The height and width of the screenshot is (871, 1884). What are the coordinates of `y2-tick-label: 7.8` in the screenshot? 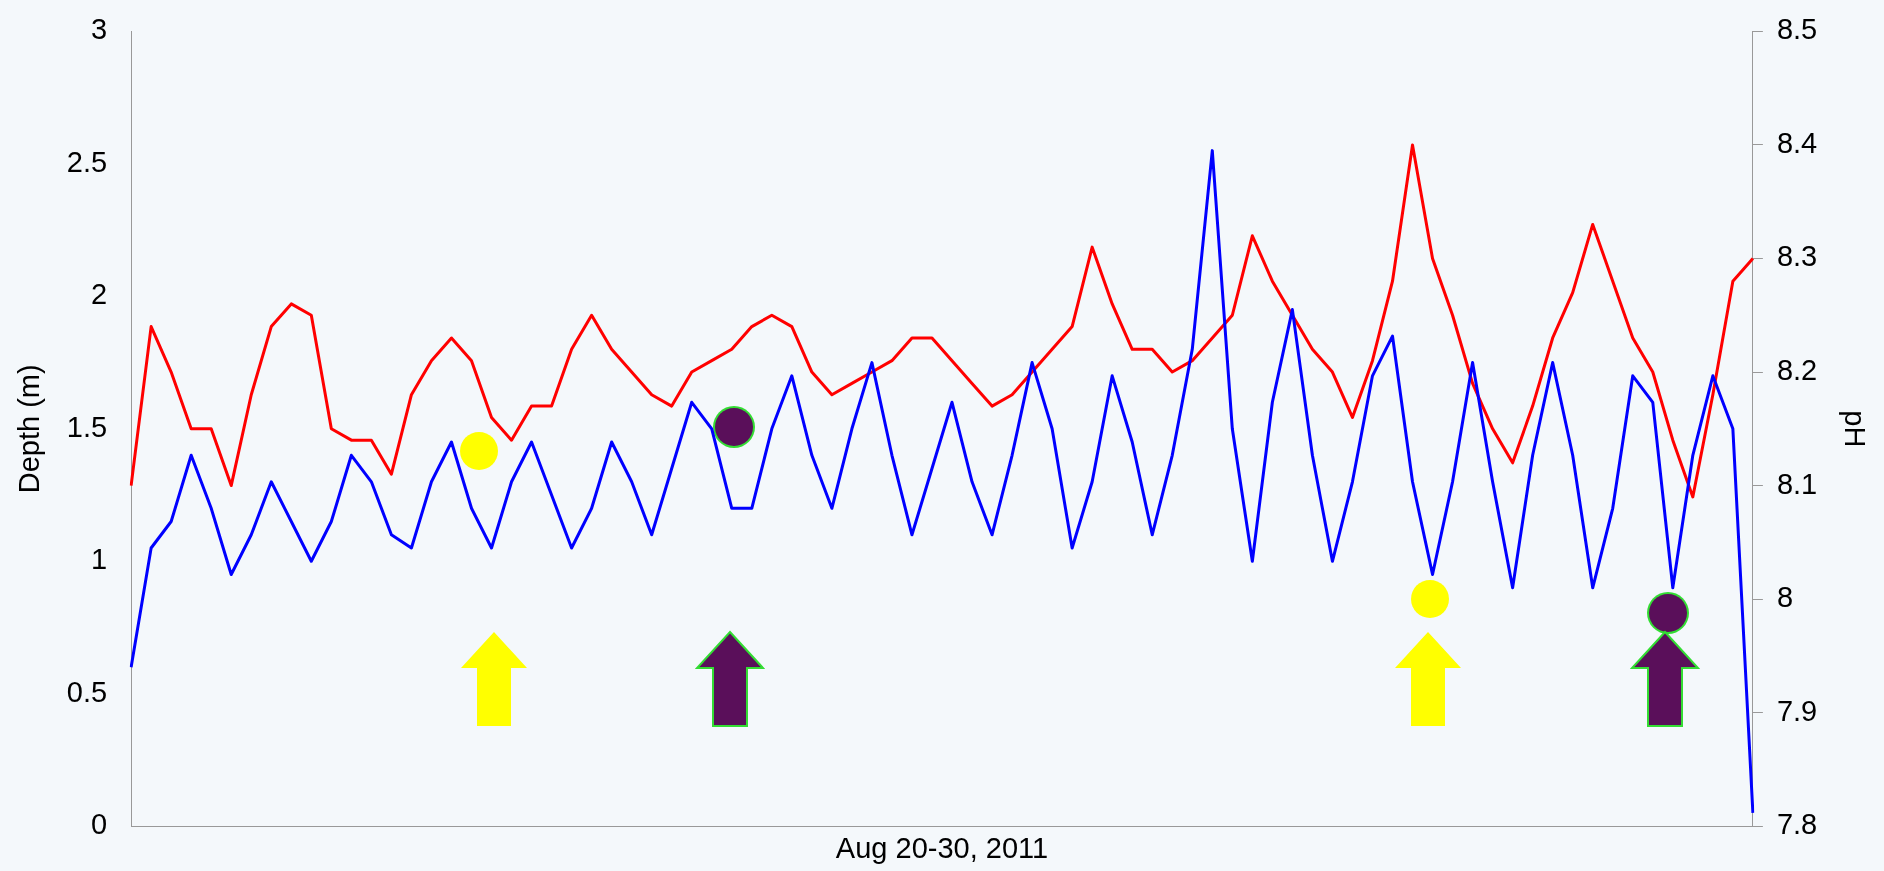 It's located at (1797, 824).